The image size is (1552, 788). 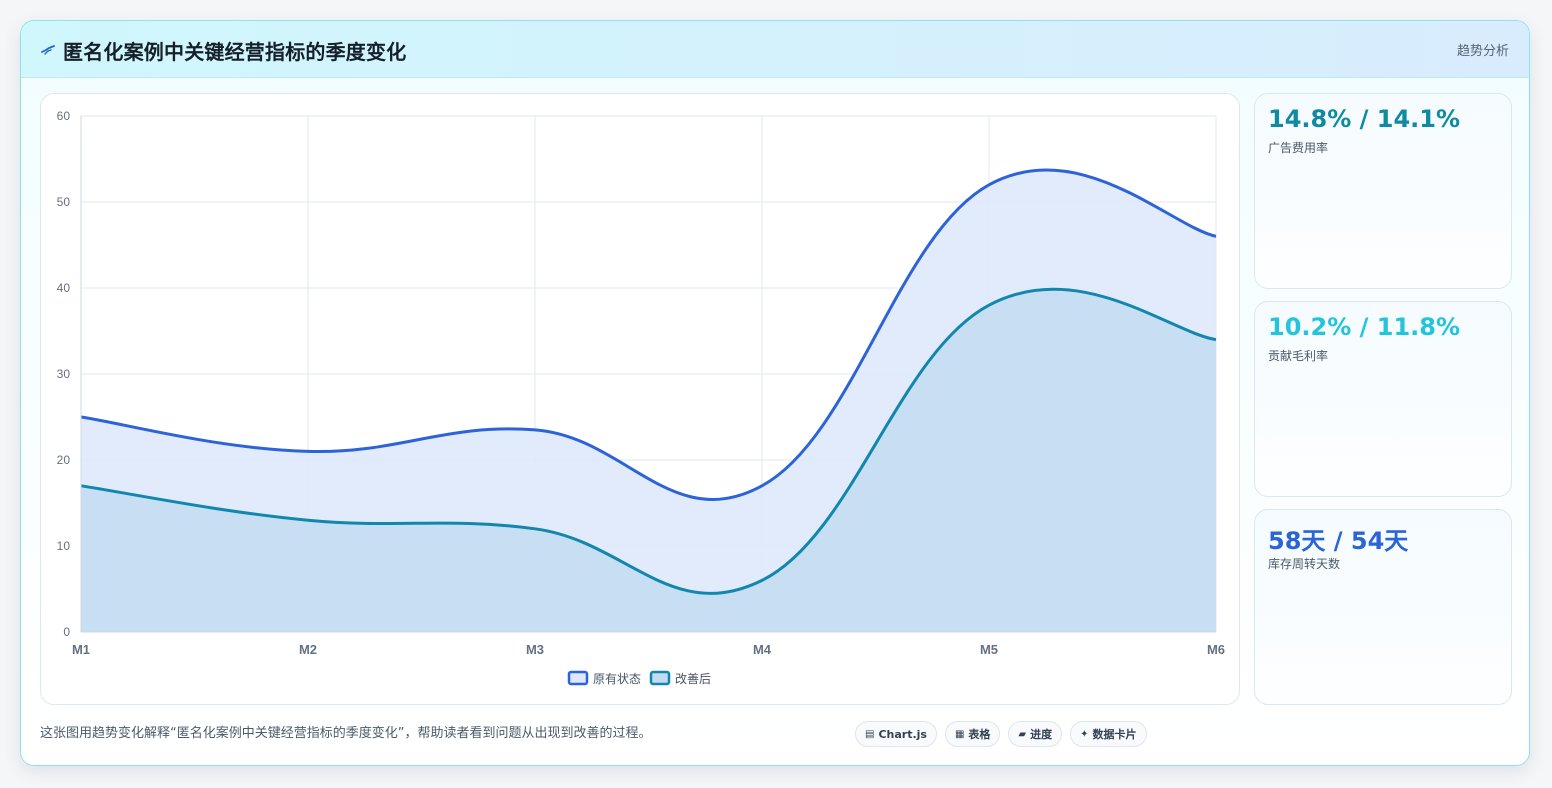 I want to click on stat-label: 贡献毛利率, so click(x=1298, y=356).